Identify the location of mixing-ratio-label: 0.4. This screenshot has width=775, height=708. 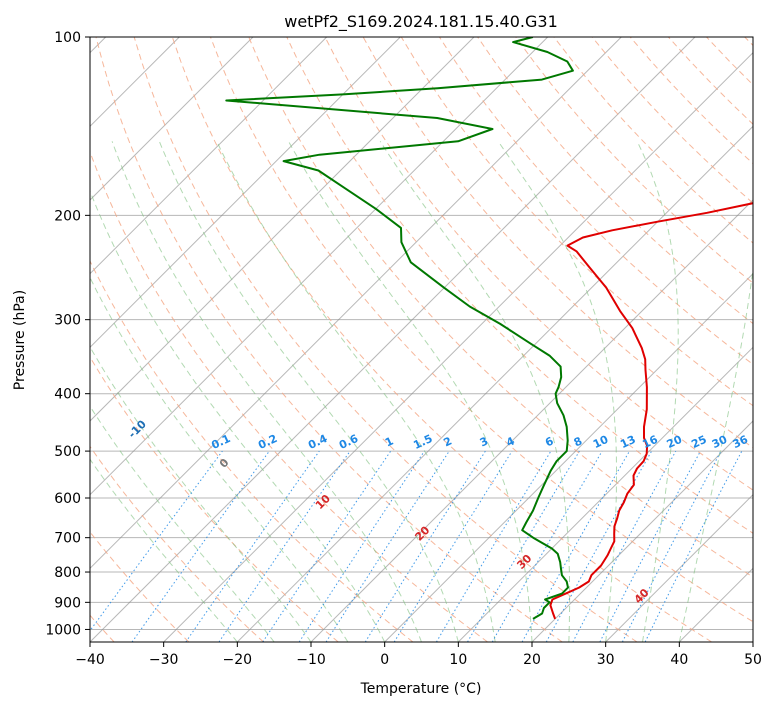
(317, 442).